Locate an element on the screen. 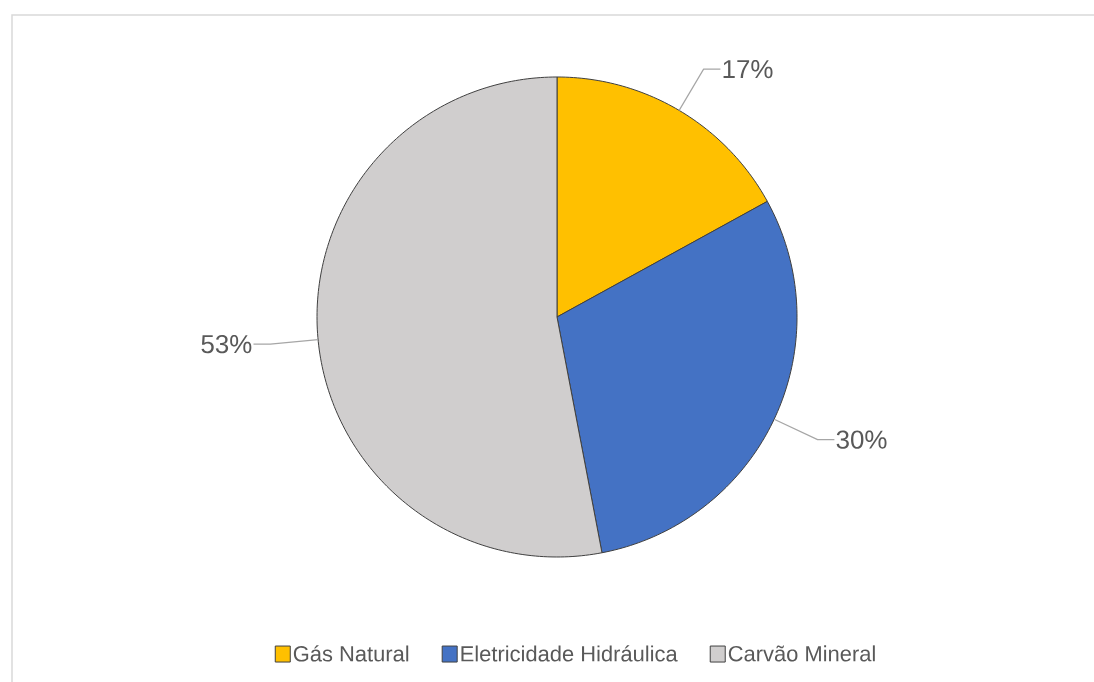  legend-label: Carvão Mineral is located at coordinates (801, 653).